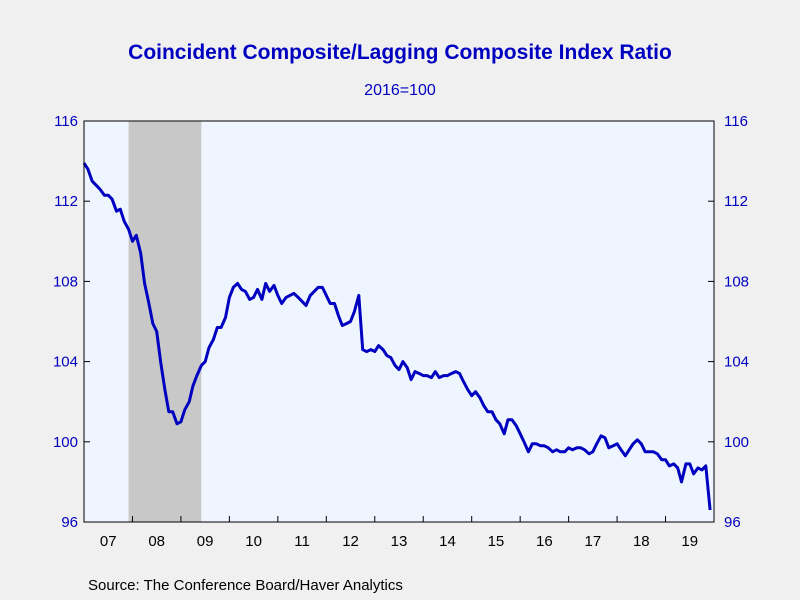 Image resolution: width=800 pixels, height=600 pixels. I want to click on x-tick-label: 10, so click(253, 541).